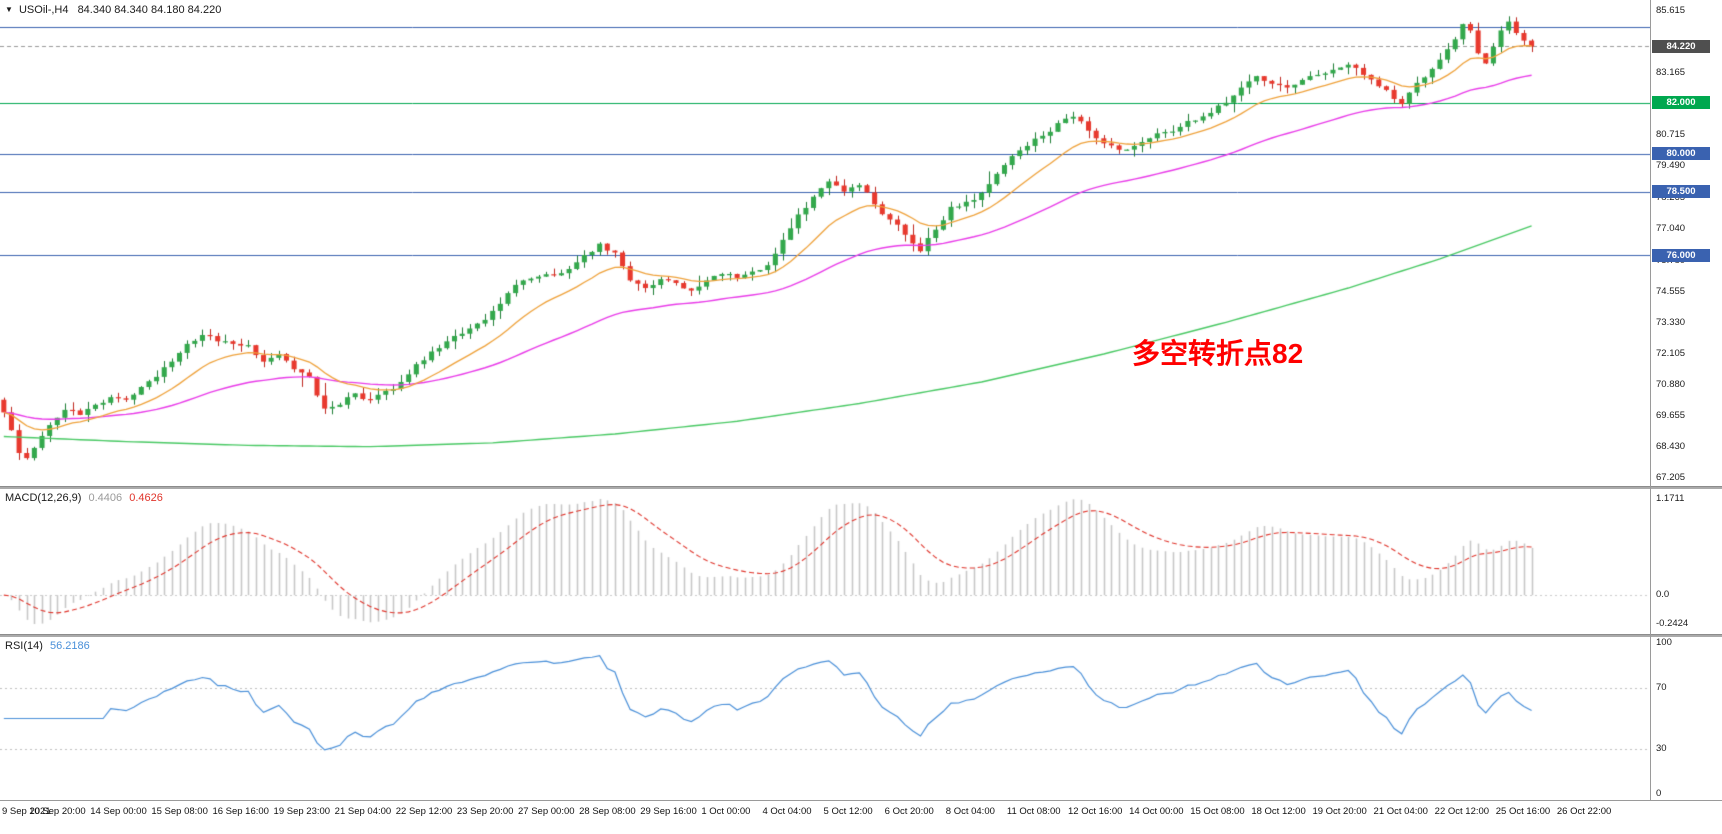 The image size is (1722, 834). I want to click on time-label: 21 Oct 04:00, so click(1400, 811).